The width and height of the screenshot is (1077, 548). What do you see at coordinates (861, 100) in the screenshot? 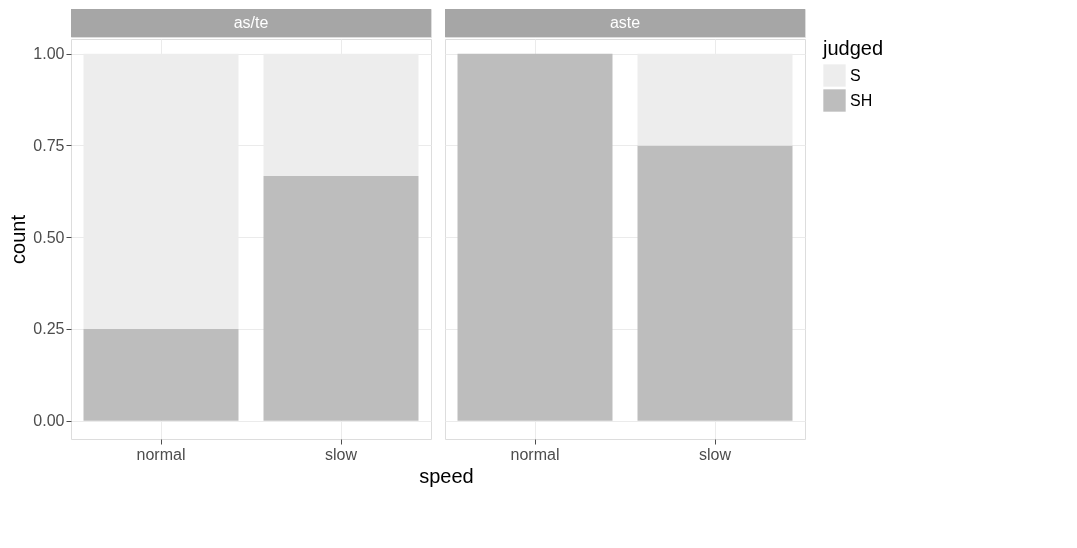
I see `legend-label: SH` at bounding box center [861, 100].